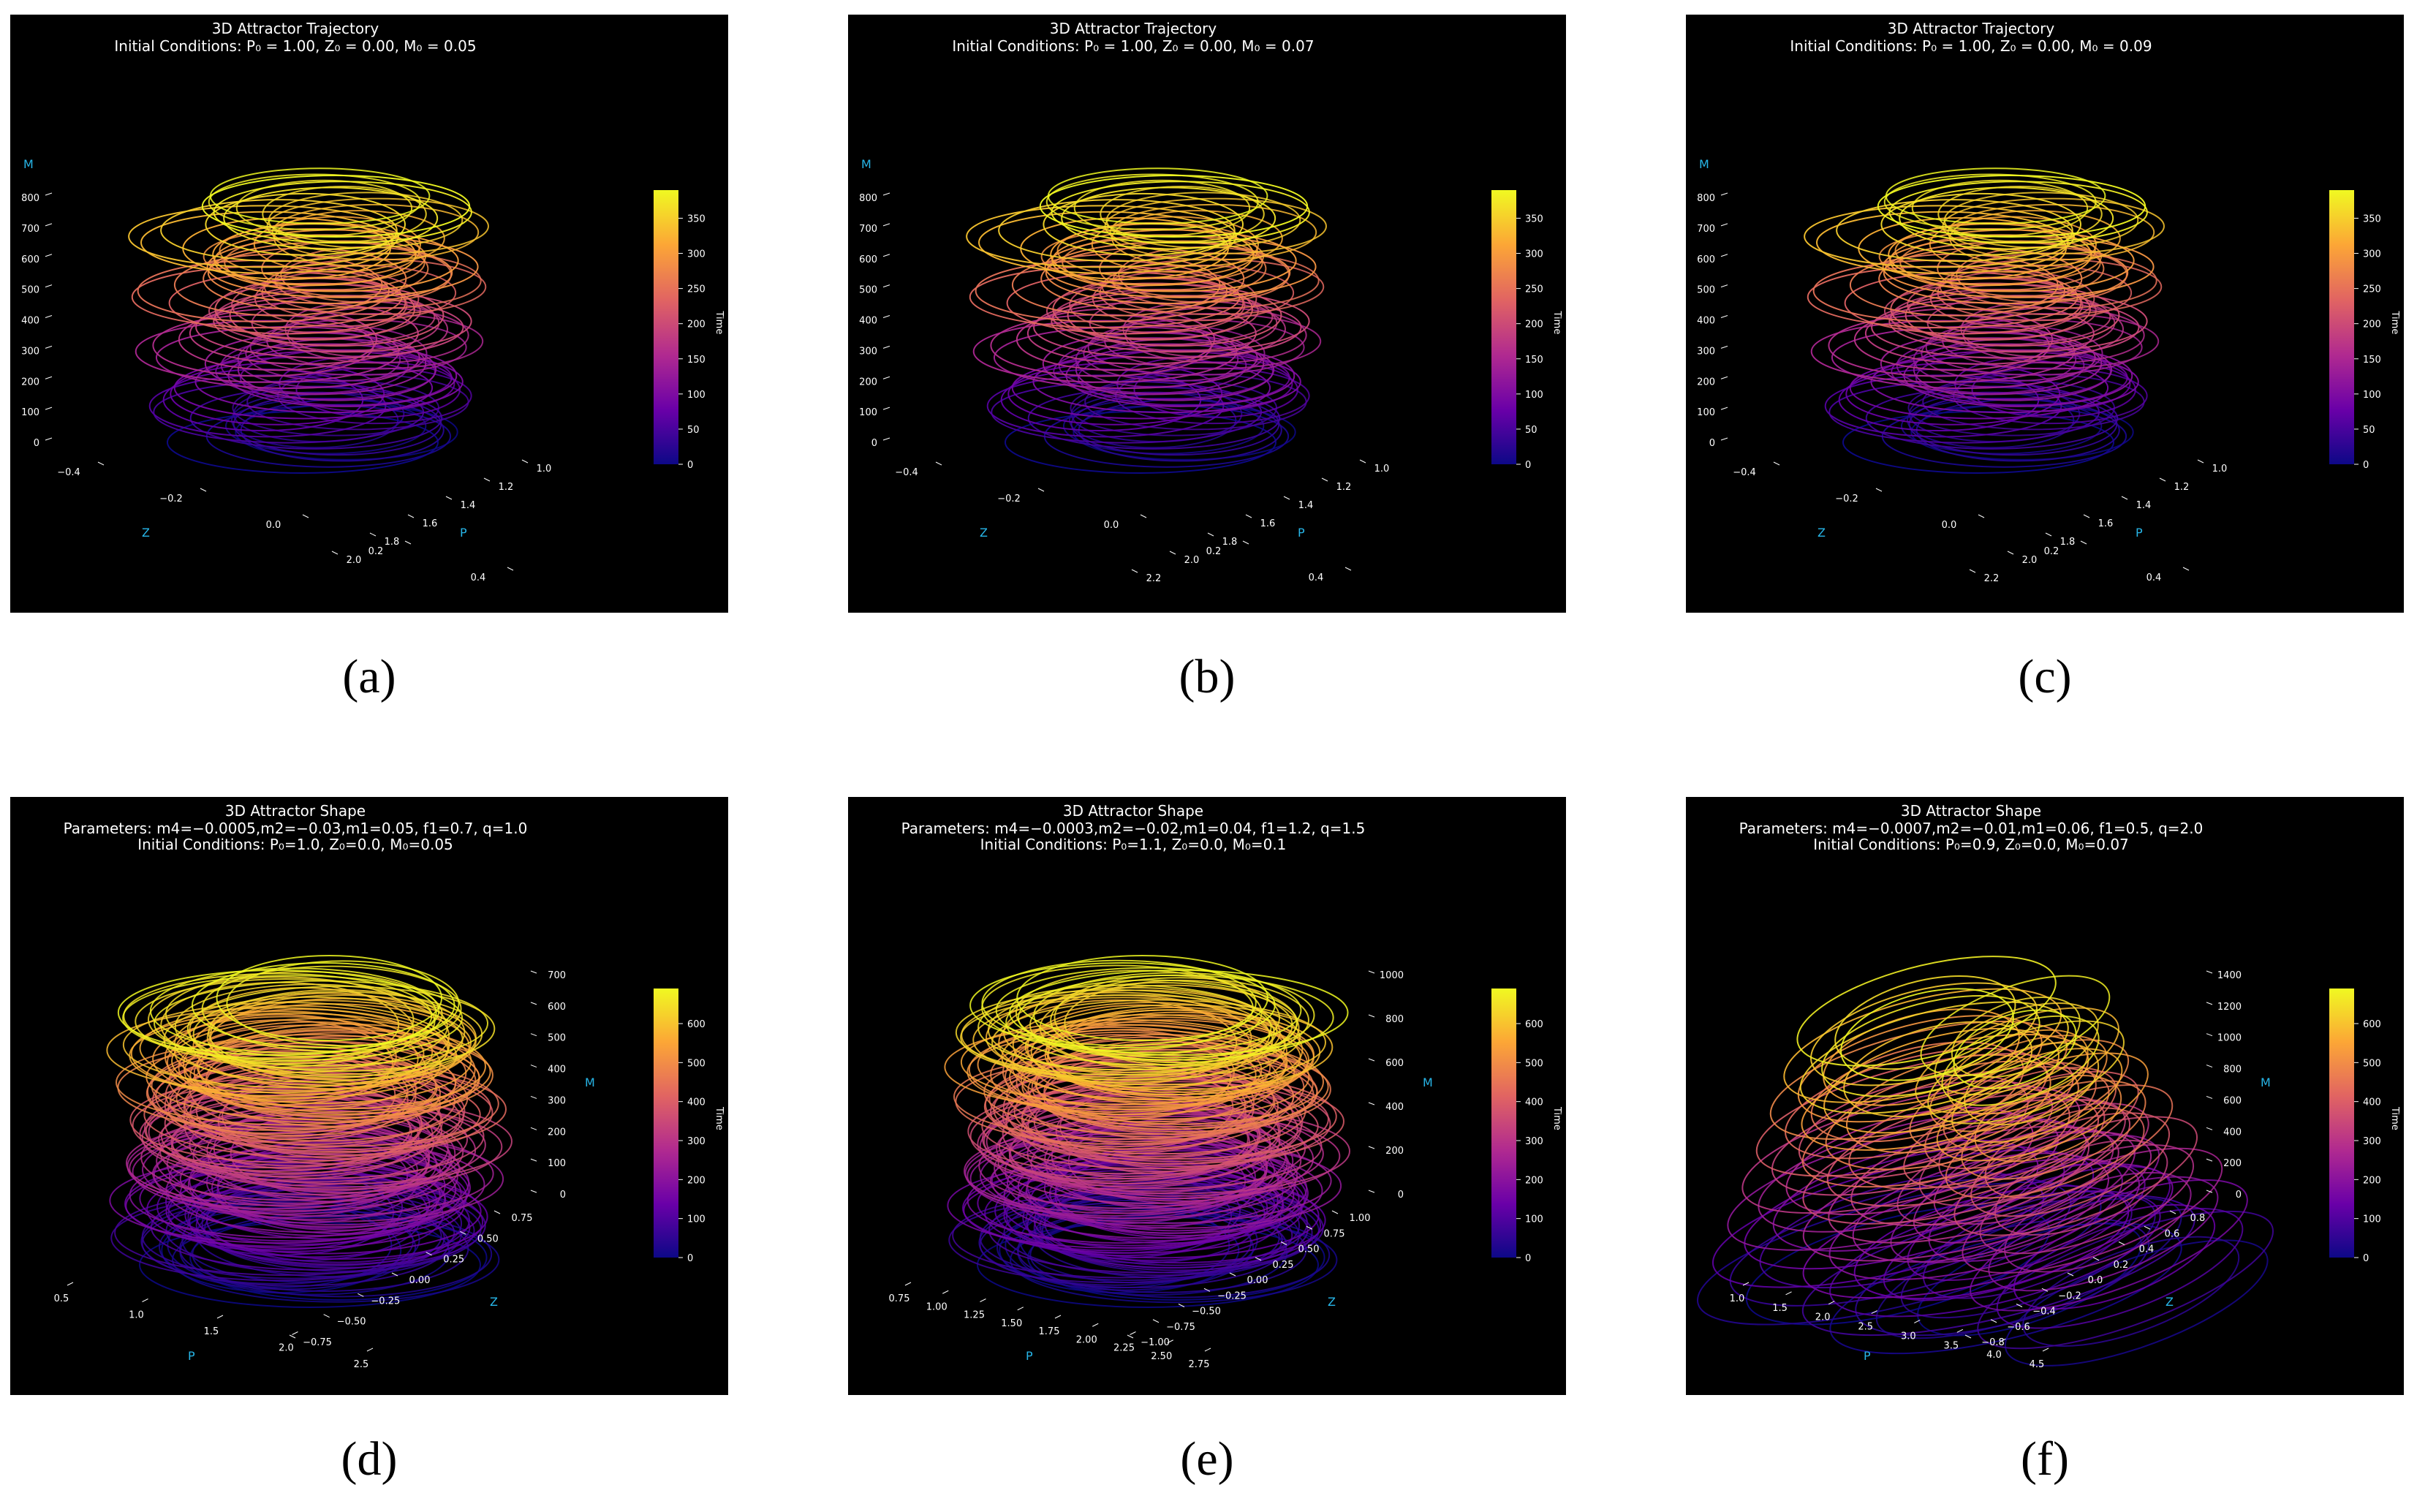 The height and width of the screenshot is (1512, 2417). I want to click on colorbar, so click(2341, 1123).